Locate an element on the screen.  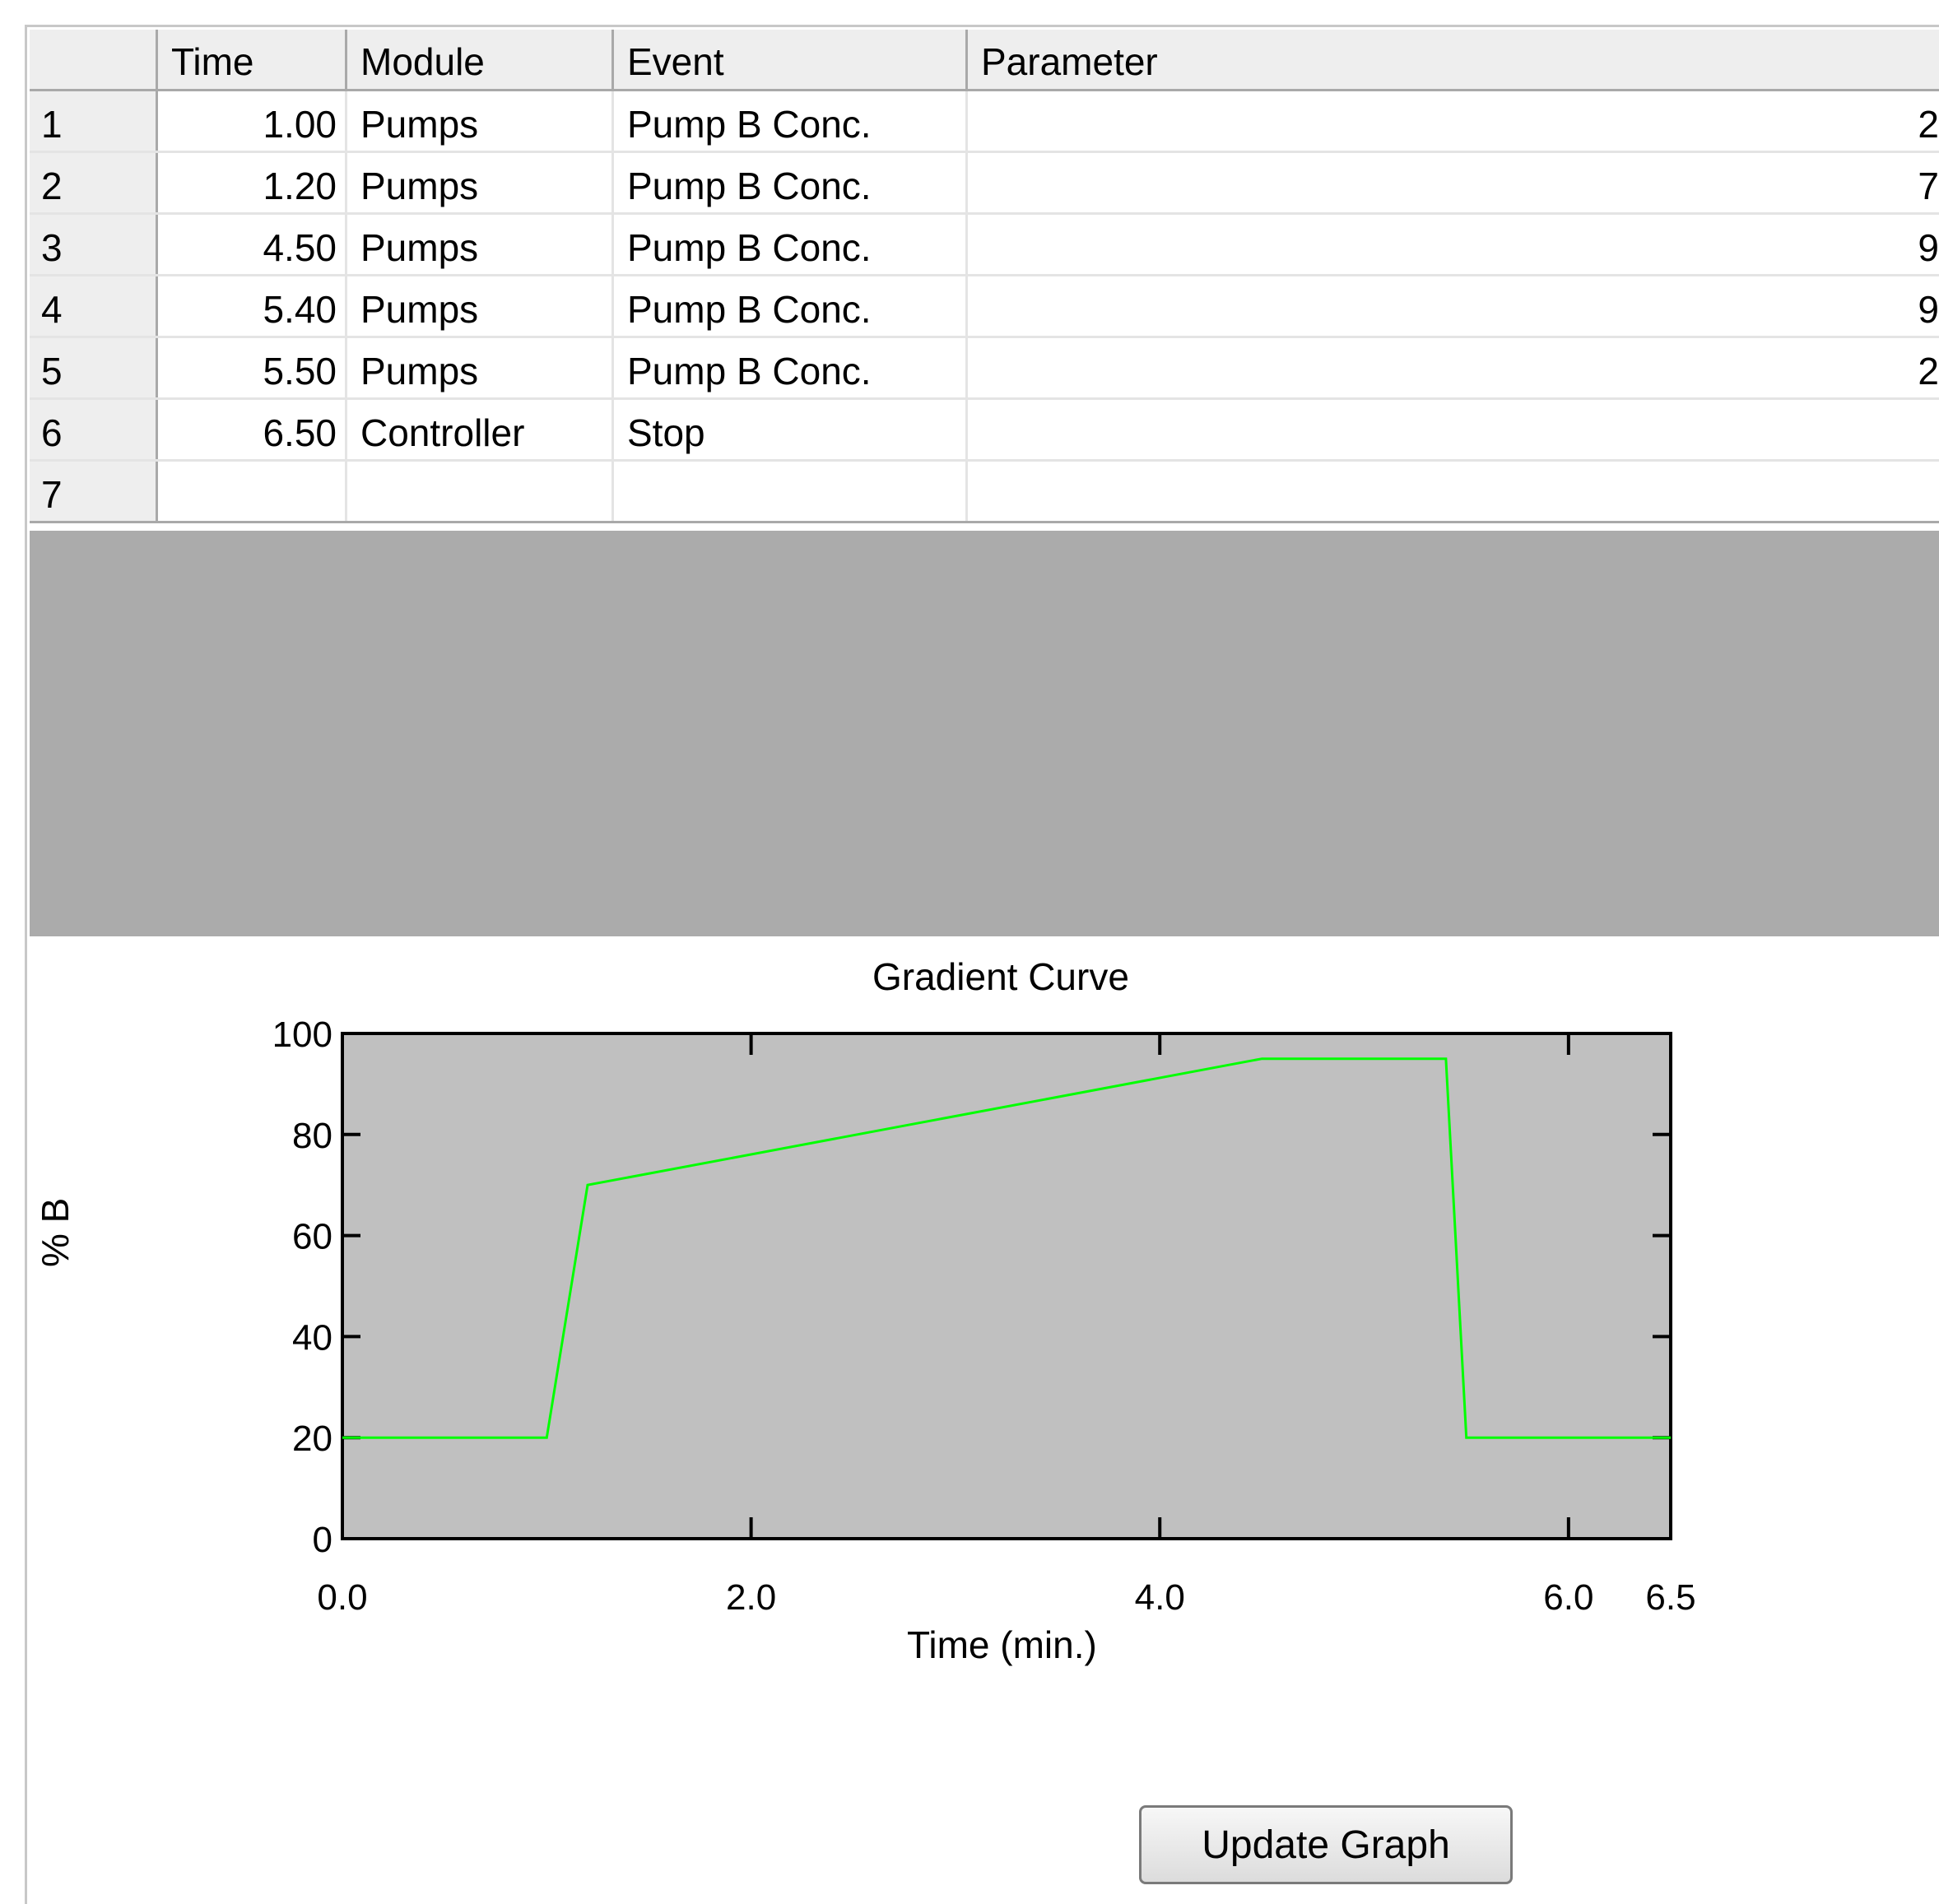
event-cell is located at coordinates (791, 491).